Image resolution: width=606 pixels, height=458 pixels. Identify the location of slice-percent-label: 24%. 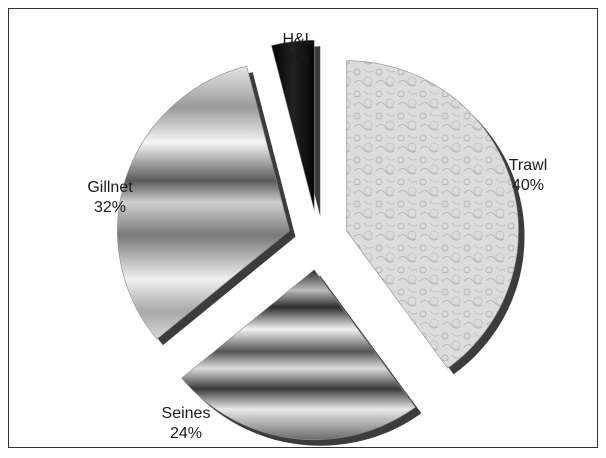
(186, 433).